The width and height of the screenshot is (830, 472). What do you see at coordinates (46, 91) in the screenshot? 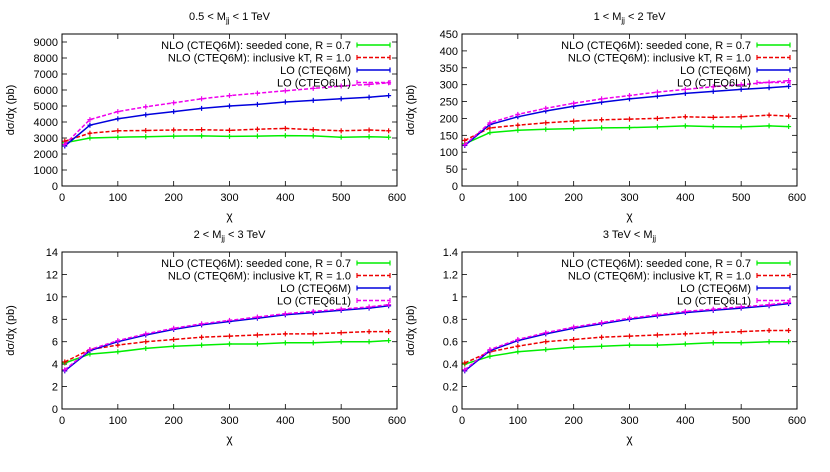
I see `y-tick-label: 6000` at bounding box center [46, 91].